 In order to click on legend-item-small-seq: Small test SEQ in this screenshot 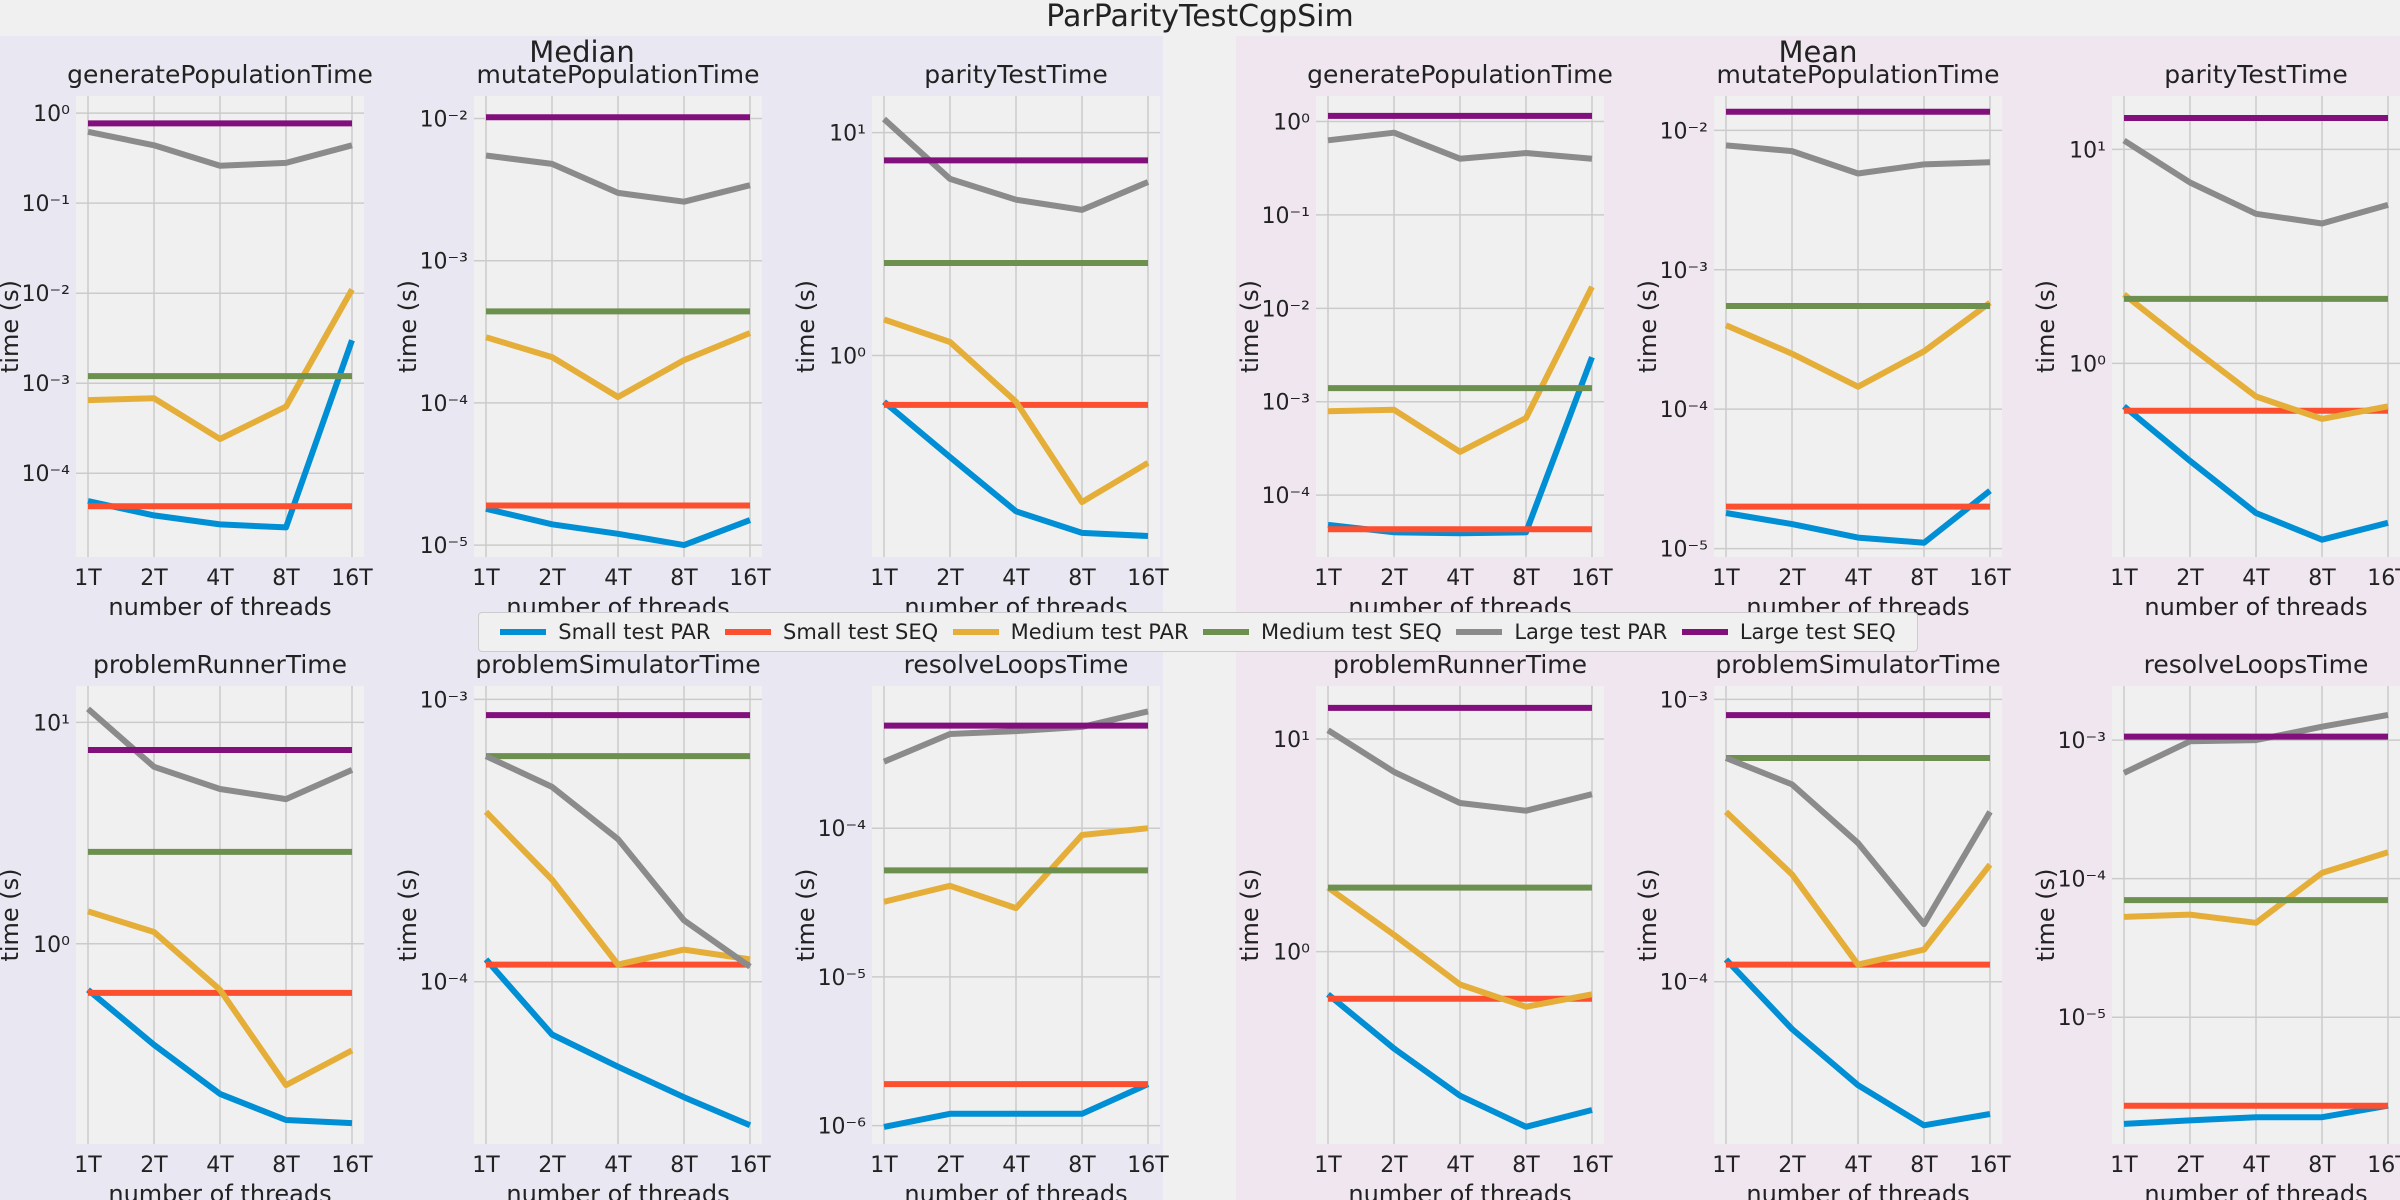, I will do `click(831, 632)`.